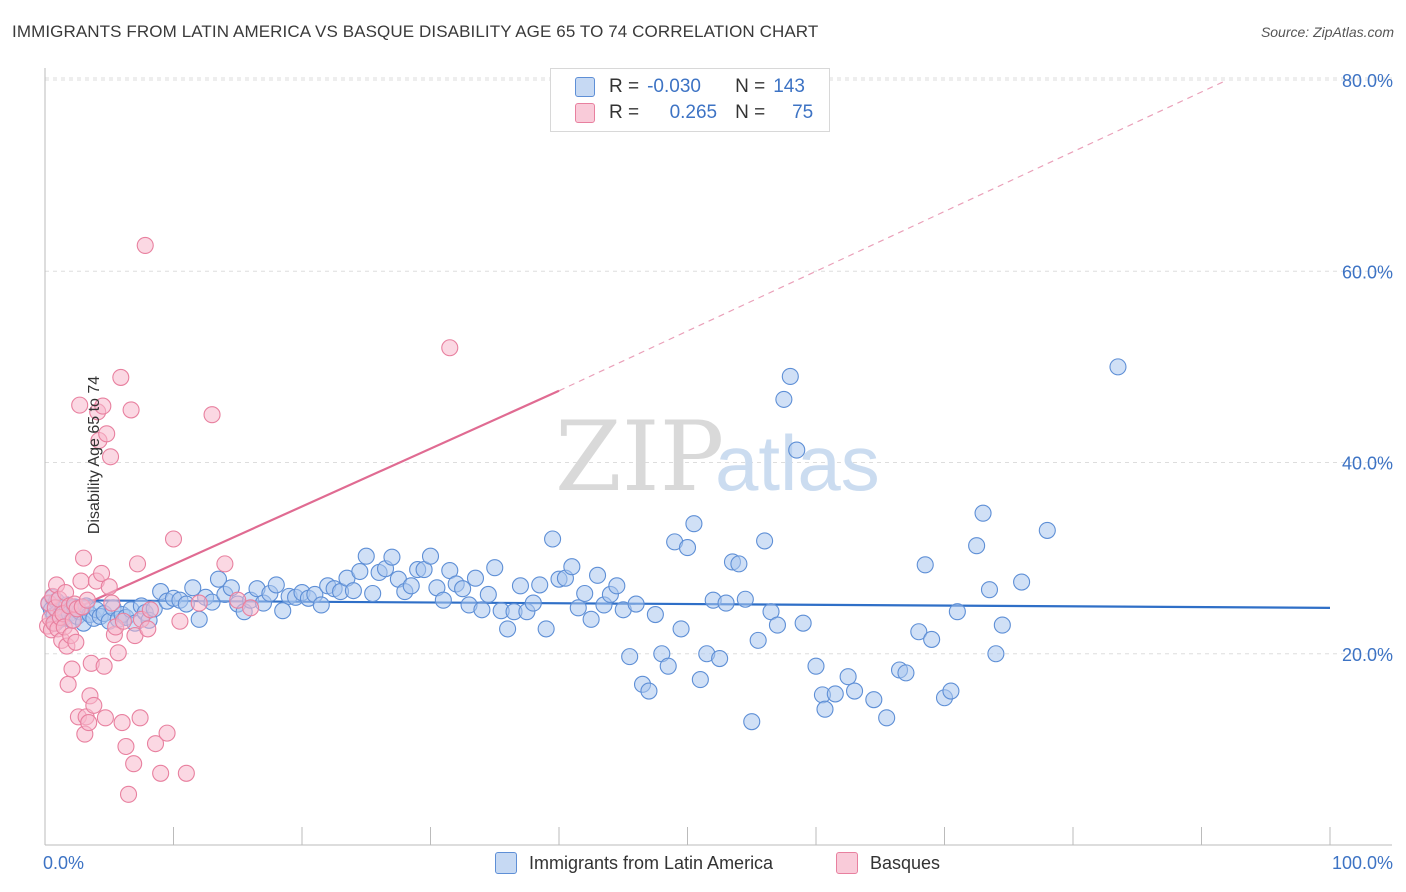 The height and width of the screenshot is (892, 1406). I want to click on series-legend-basques: Basques, so click(888, 863).